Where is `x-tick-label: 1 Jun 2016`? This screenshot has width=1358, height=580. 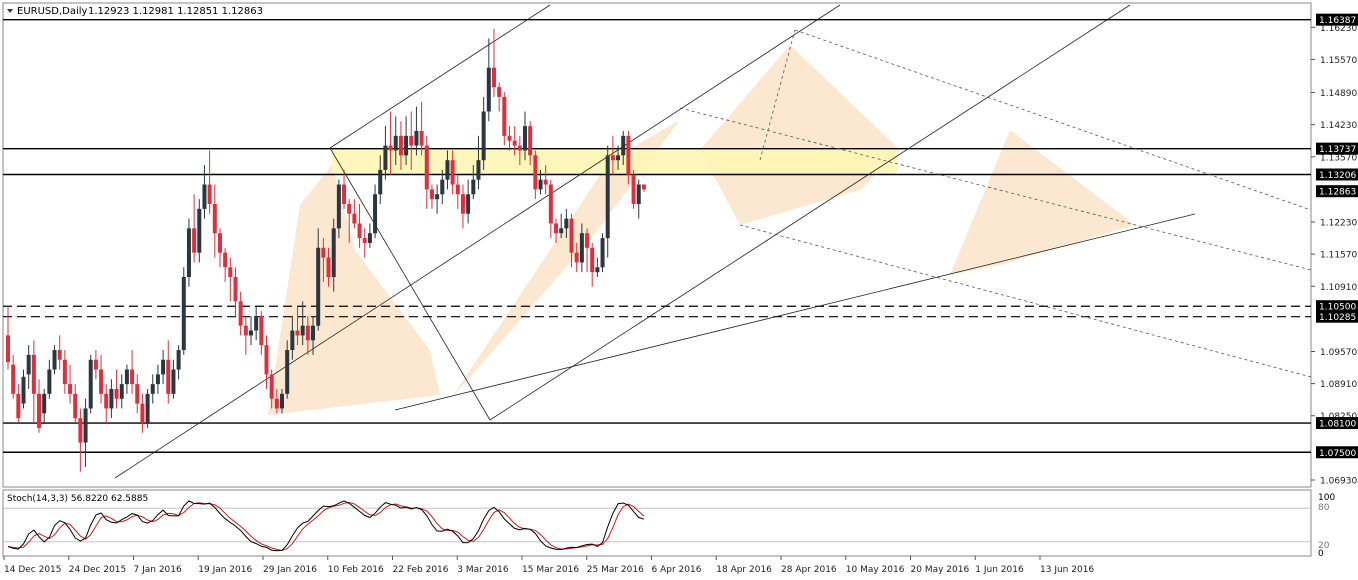
x-tick-label: 1 Jun 2016 is located at coordinates (999, 570).